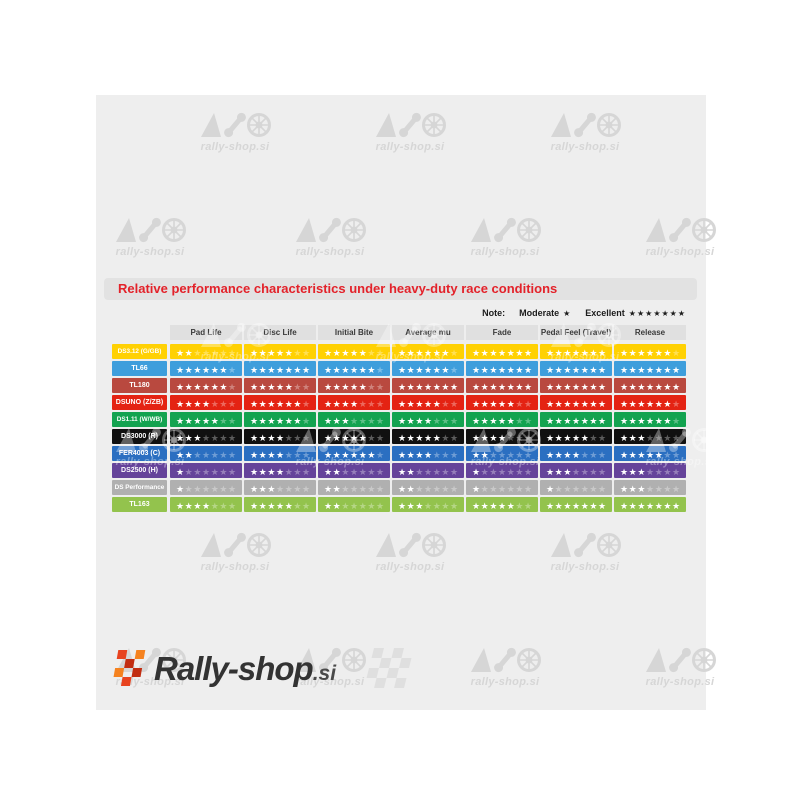 This screenshot has height=800, width=800. I want to click on column-header: Disc Life, so click(280, 332).